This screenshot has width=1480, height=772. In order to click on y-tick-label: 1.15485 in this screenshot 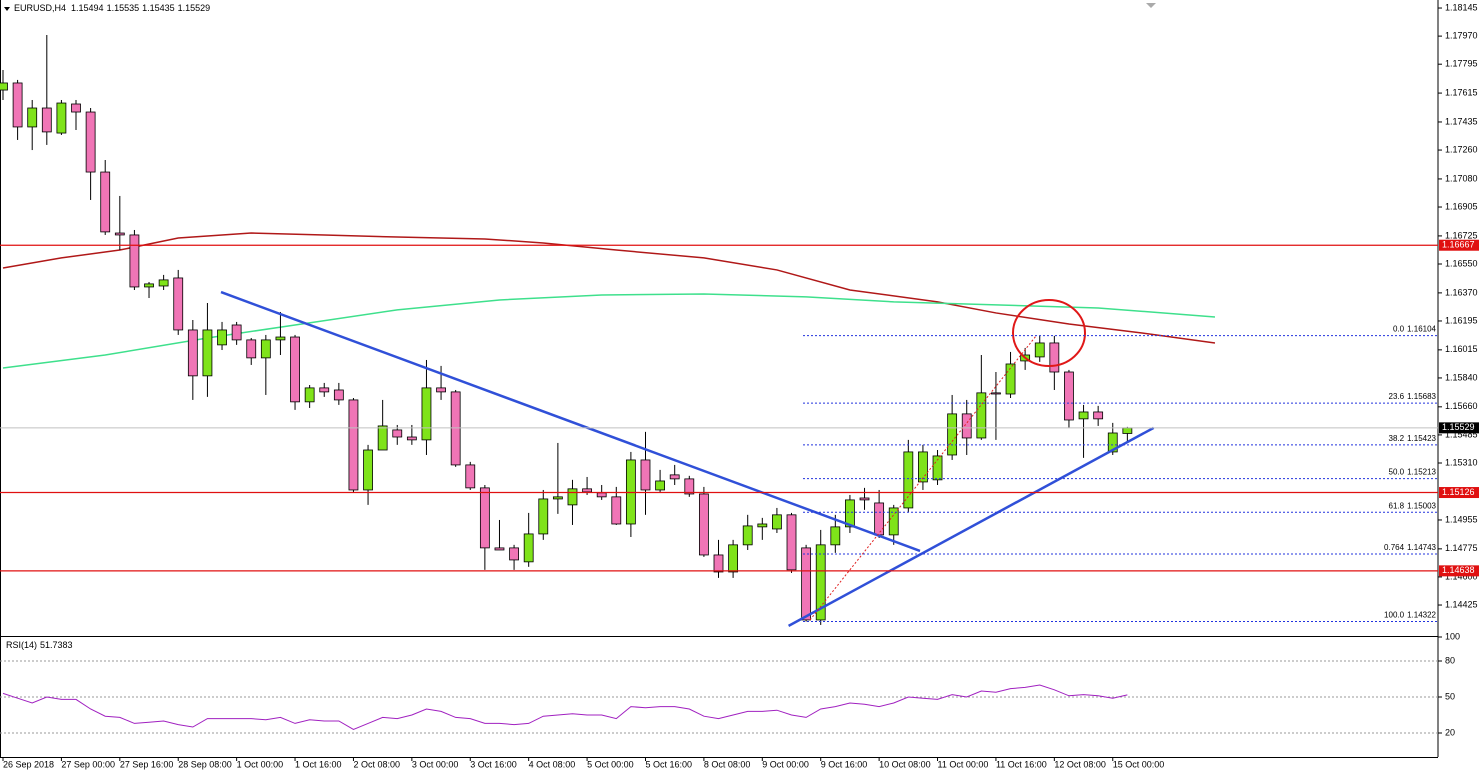, I will do `click(1461, 434)`.